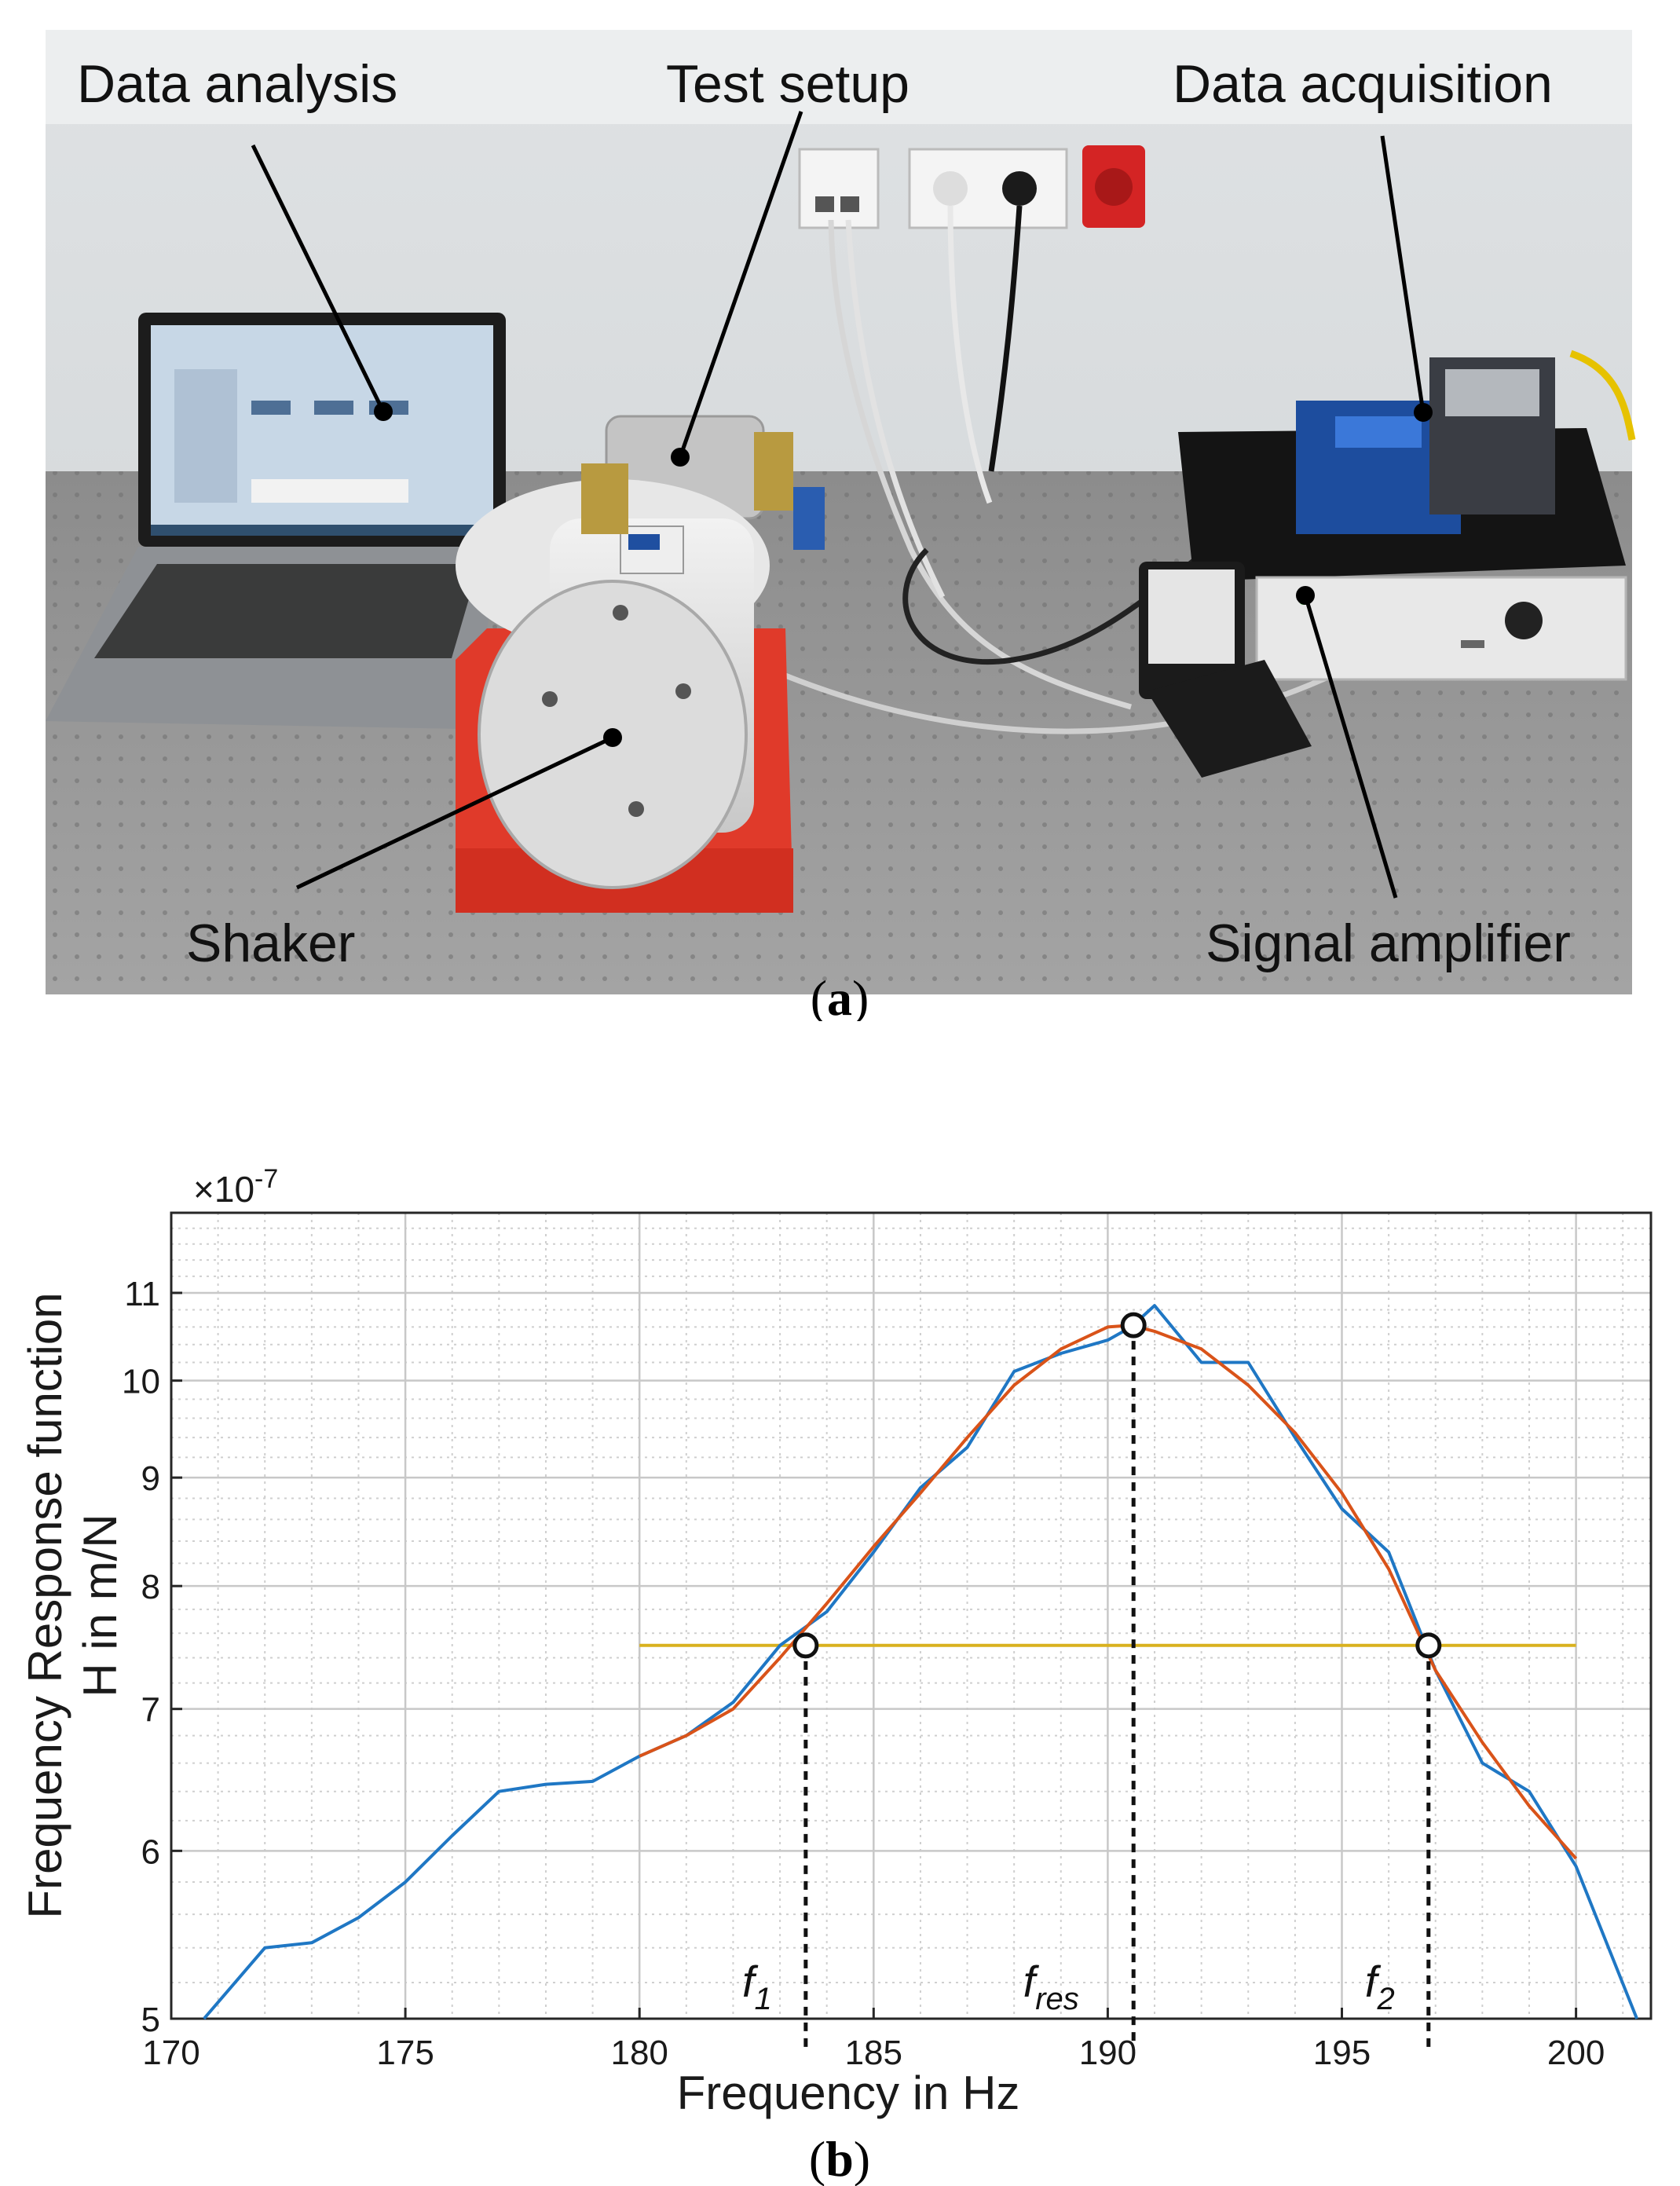 Image resolution: width=1680 pixels, height=2186 pixels. Describe the element at coordinates (405, 2053) in the screenshot. I see `x-tick-label: 175` at that location.